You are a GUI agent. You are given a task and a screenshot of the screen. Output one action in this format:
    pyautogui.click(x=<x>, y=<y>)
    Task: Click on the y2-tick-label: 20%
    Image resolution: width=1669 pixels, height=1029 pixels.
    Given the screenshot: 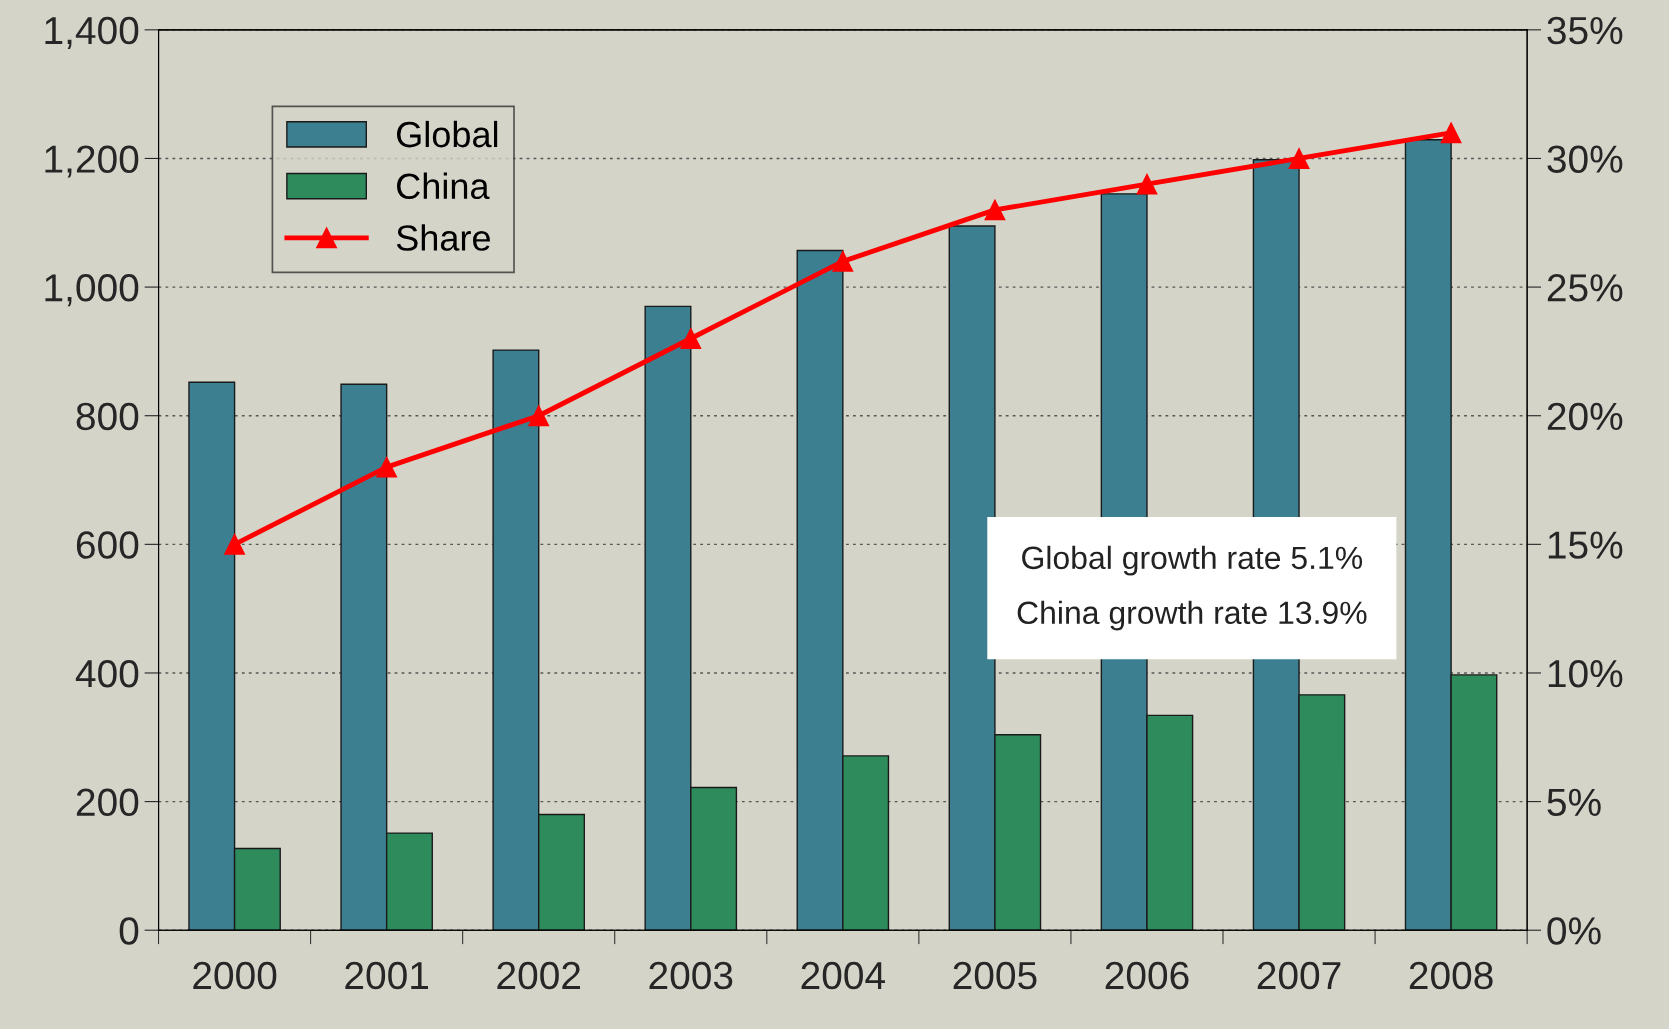 What is the action you would take?
    pyautogui.click(x=1585, y=416)
    